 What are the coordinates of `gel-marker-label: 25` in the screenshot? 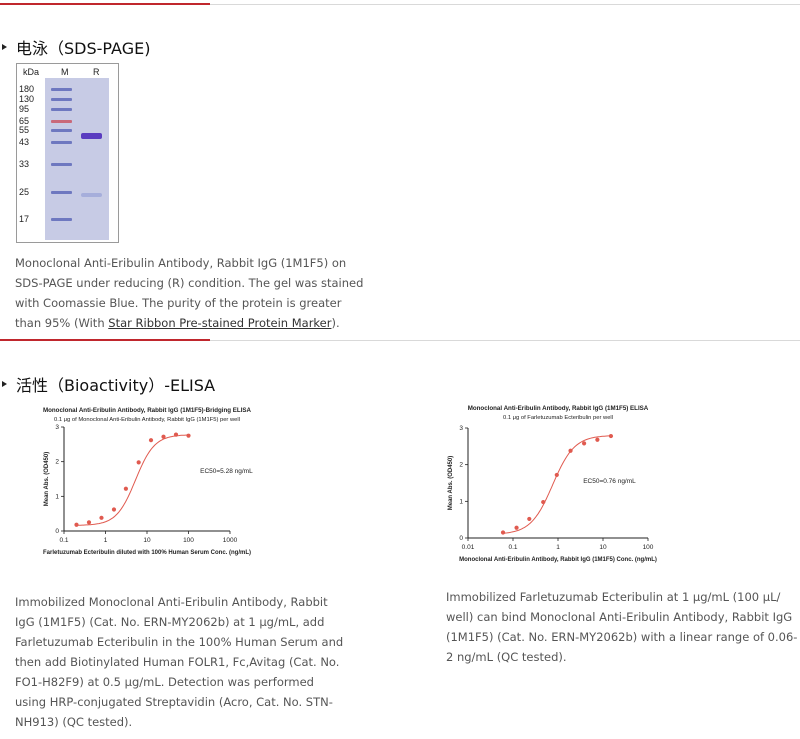 It's located at (24, 192).